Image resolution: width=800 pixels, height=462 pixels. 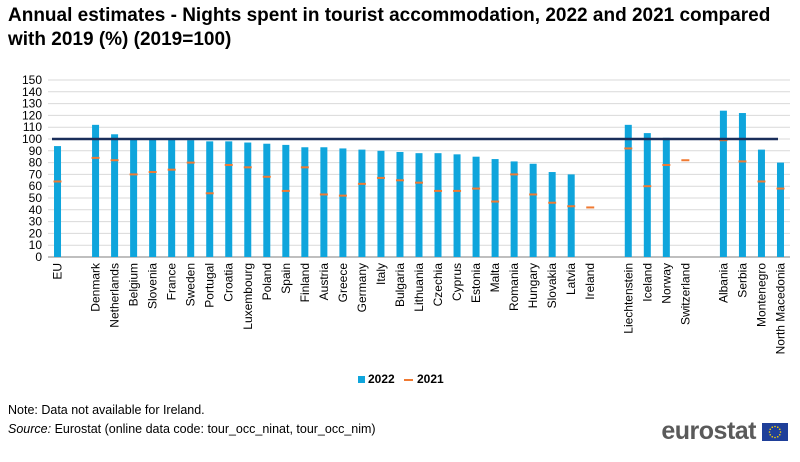 What do you see at coordinates (191, 284) in the screenshot?
I see `x-tick-label: Sweden` at bounding box center [191, 284].